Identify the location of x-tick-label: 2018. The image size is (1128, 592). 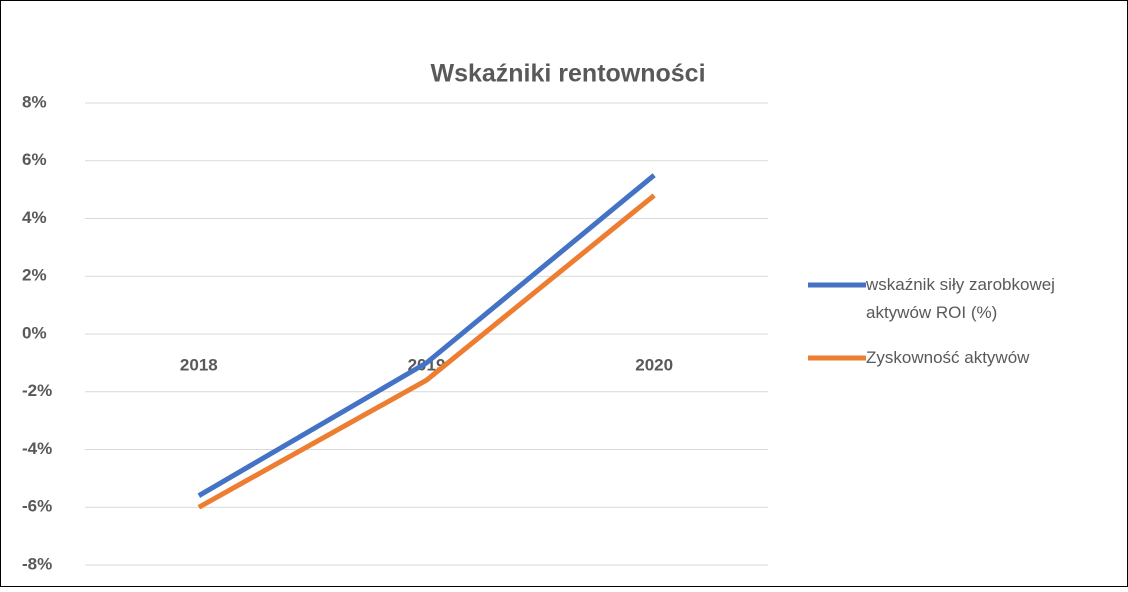
(199, 364).